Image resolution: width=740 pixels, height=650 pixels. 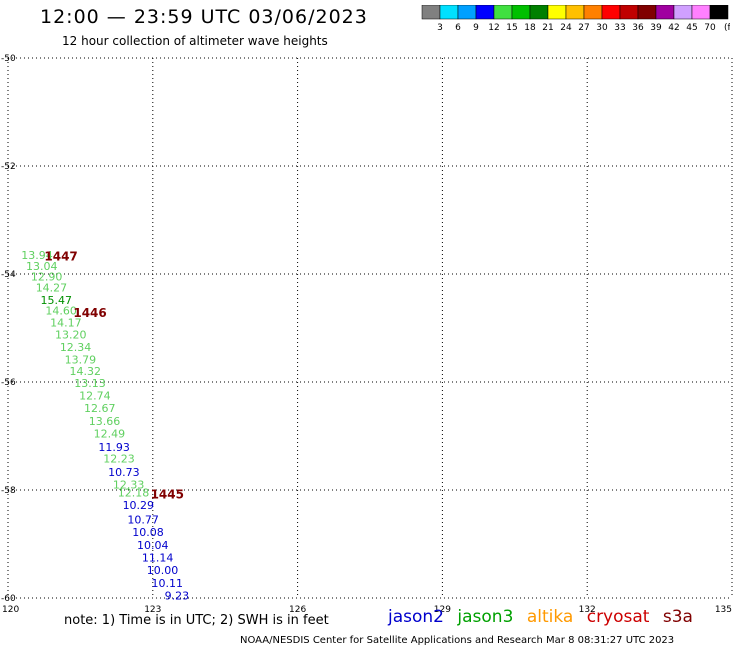 I want to click on y-tick-label: -50, so click(x=8, y=59).